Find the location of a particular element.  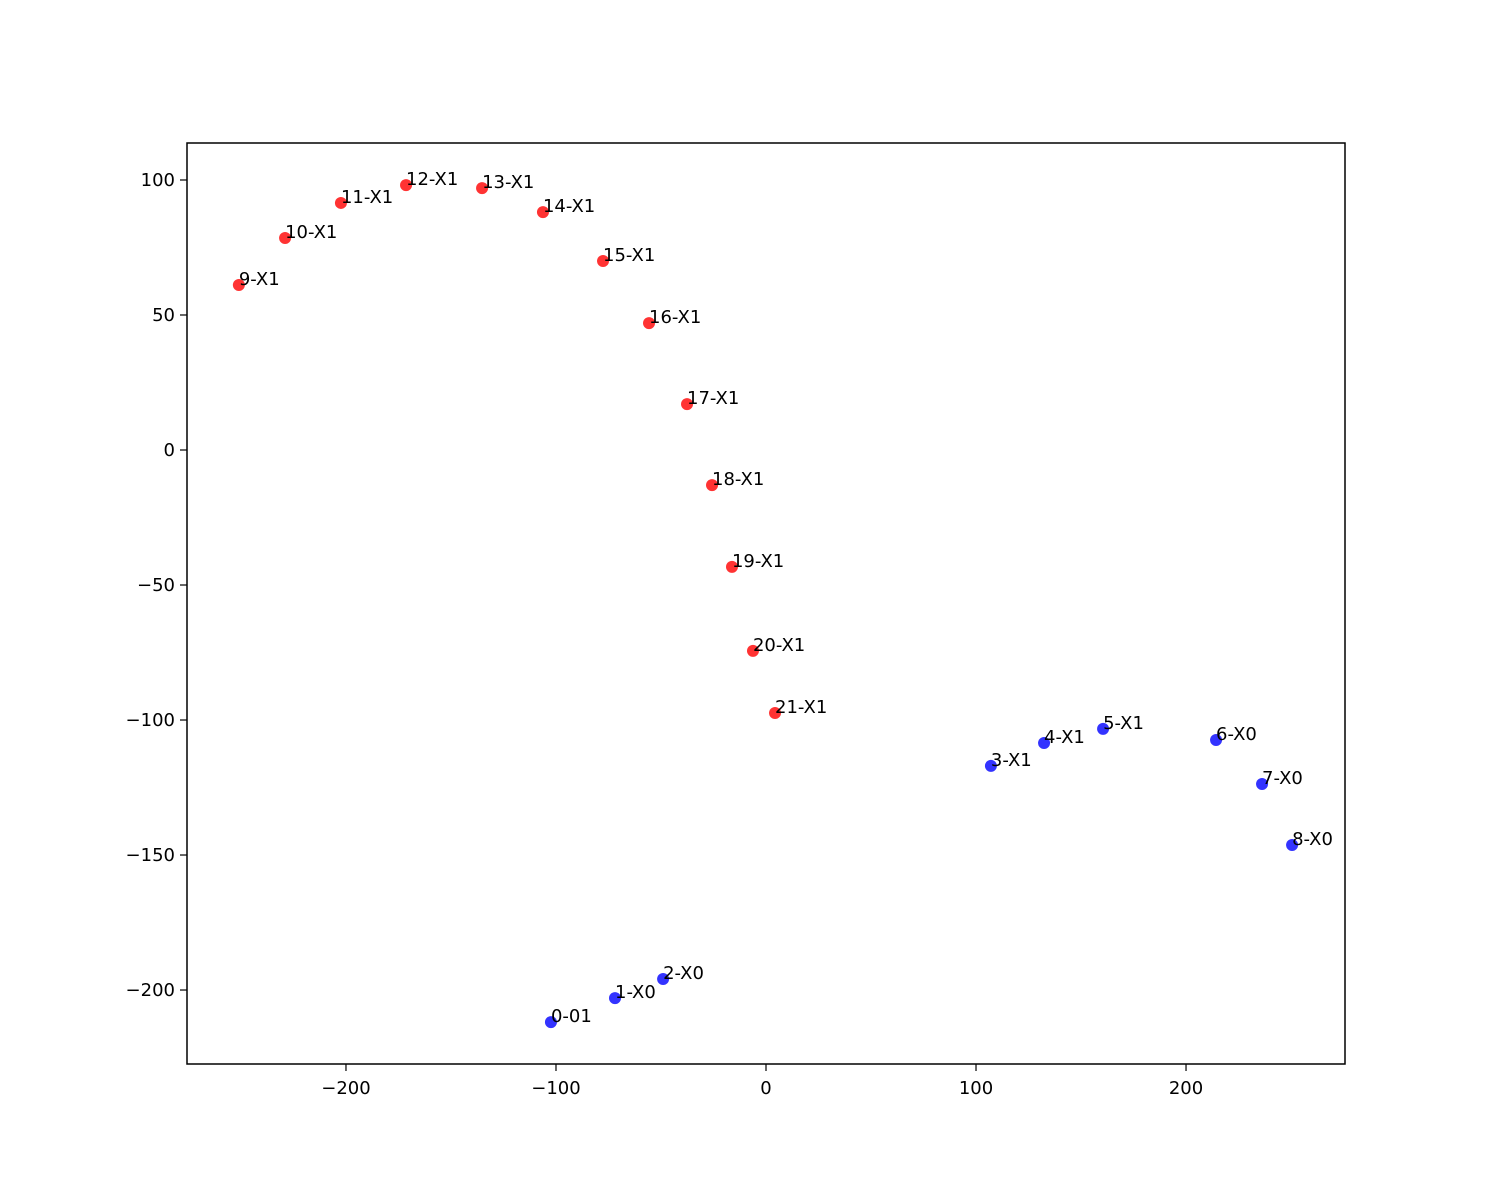

y-tick-label: −50 is located at coordinates (156, 585).